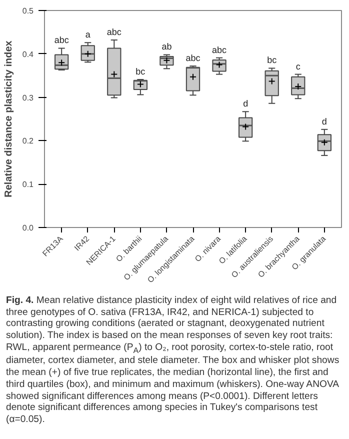  Describe the element at coordinates (298, 66) in the screenshot. I see `annotation: c` at that location.